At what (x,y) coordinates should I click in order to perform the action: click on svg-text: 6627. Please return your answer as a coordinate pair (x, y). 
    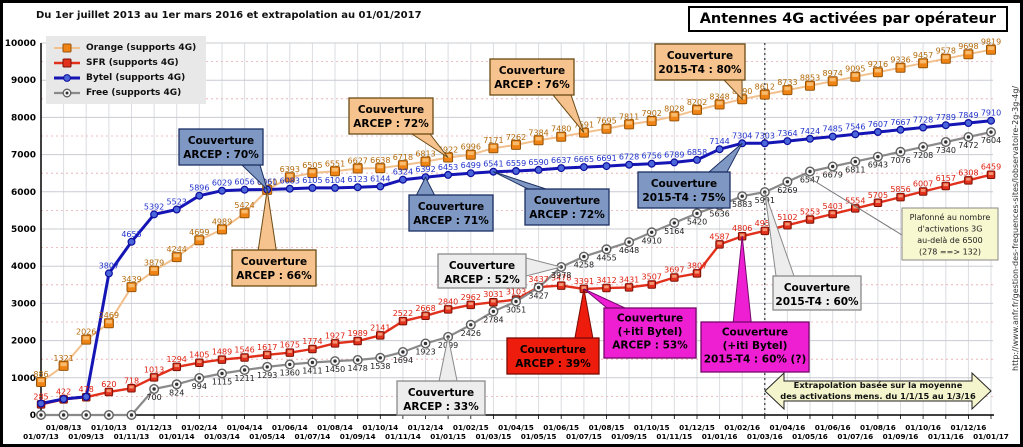
    Looking at the image, I should click on (358, 161).